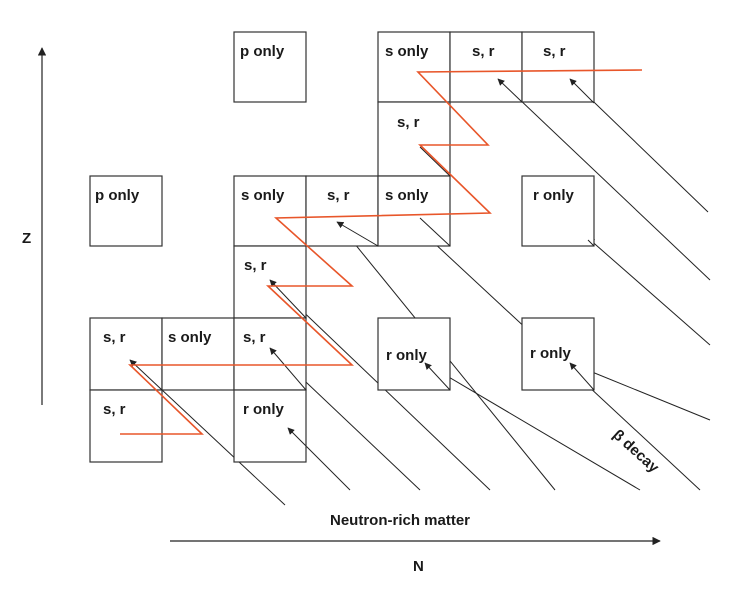  What do you see at coordinates (418, 566) in the screenshot?
I see `n-axis-label: N` at bounding box center [418, 566].